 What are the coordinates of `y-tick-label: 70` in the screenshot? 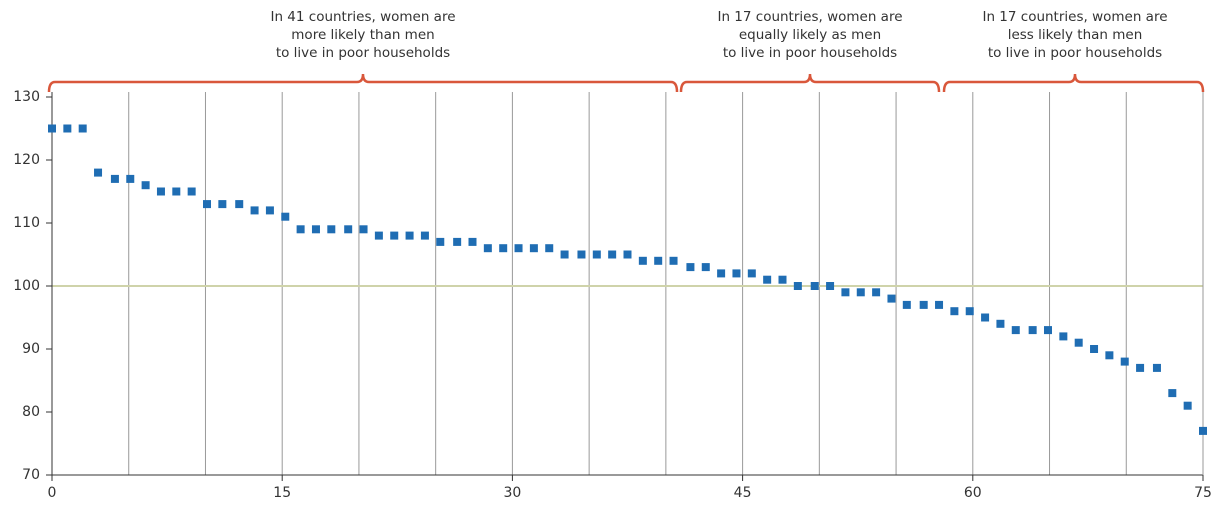 It's located at (31, 475).